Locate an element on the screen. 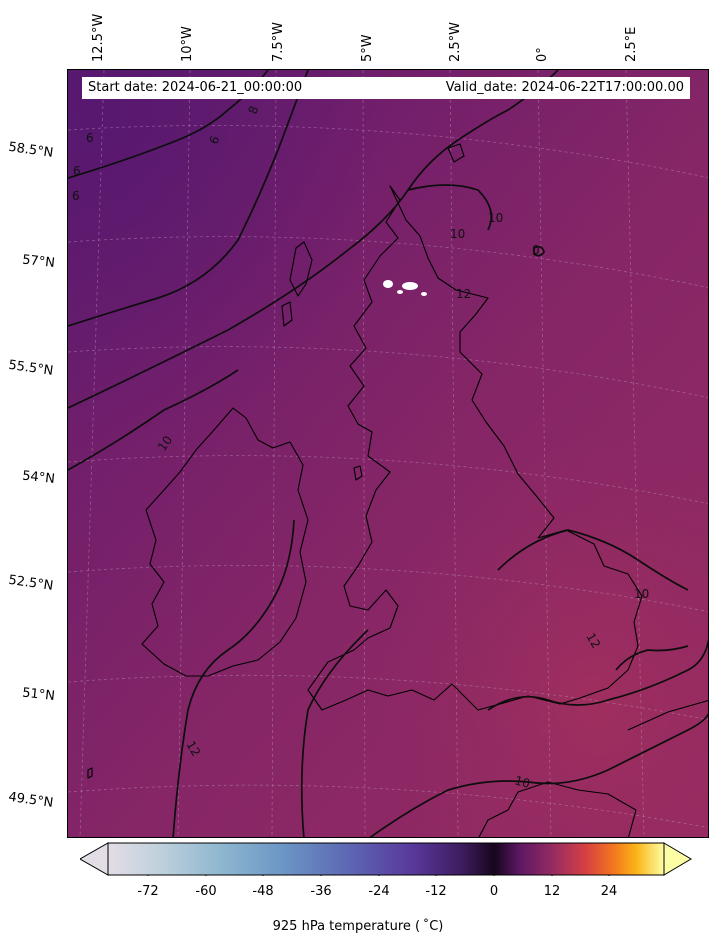 The width and height of the screenshot is (716, 949). coastline-hebrides is located at coordinates (301, 269).